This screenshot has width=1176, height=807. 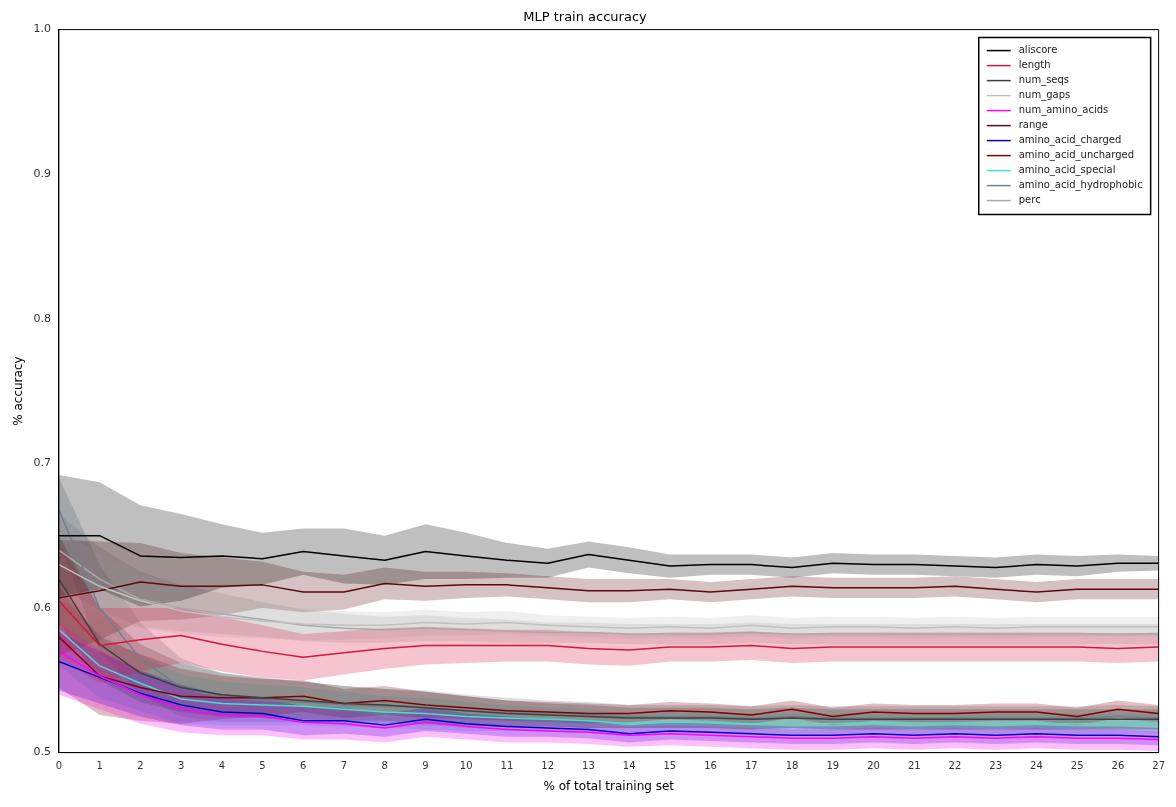 What do you see at coordinates (466, 766) in the screenshot?
I see `x-tick-label: 10` at bounding box center [466, 766].